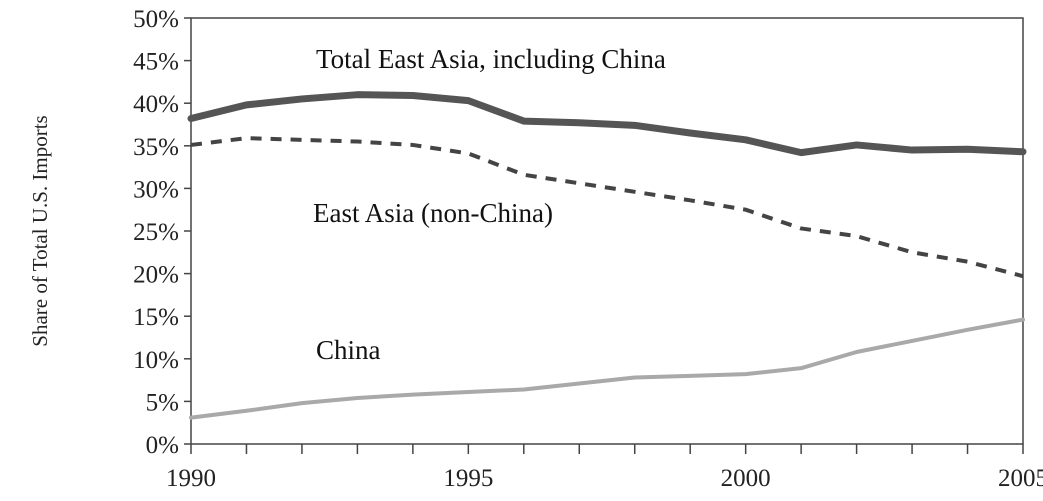  I want to click on x-tick-label: 2005, so click(1020, 478).